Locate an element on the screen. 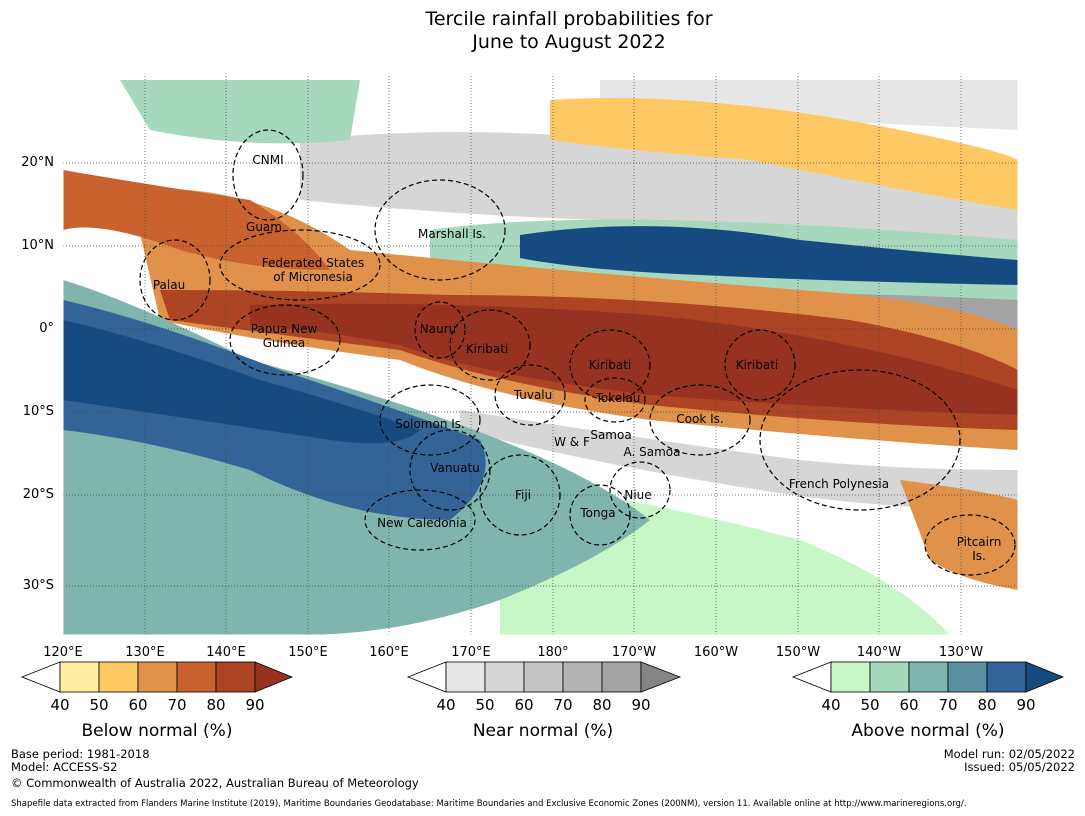 The height and width of the screenshot is (816, 1085). lon-tick: 150°E is located at coordinates (308, 652).